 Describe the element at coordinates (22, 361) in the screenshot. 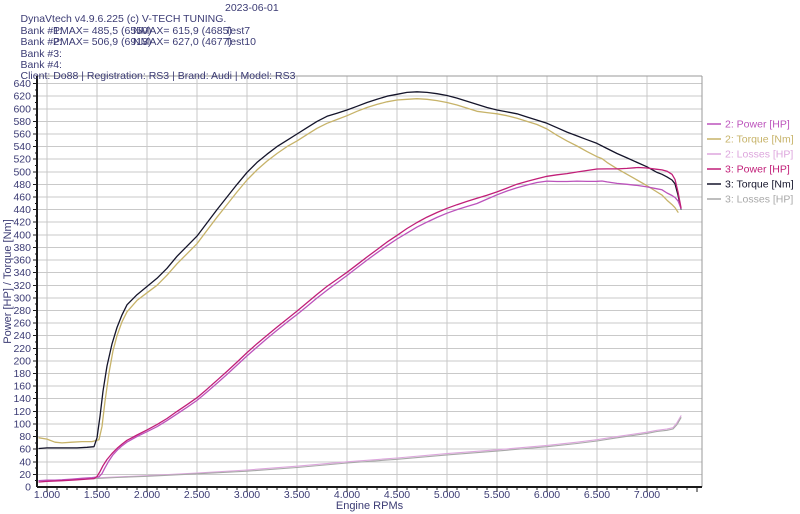

I see `svg-text: 200` at that location.